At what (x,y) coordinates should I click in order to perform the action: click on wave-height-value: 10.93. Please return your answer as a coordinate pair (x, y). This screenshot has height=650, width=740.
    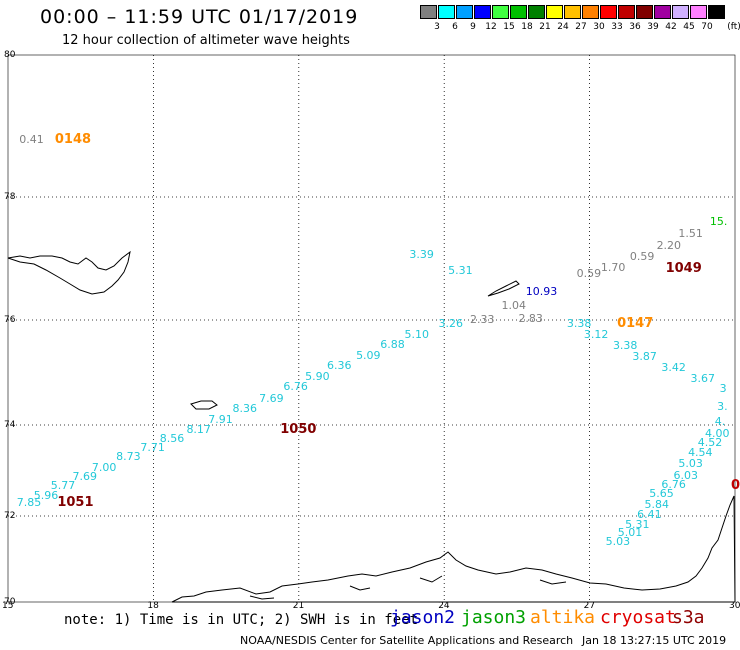
    Looking at the image, I should click on (541, 292).